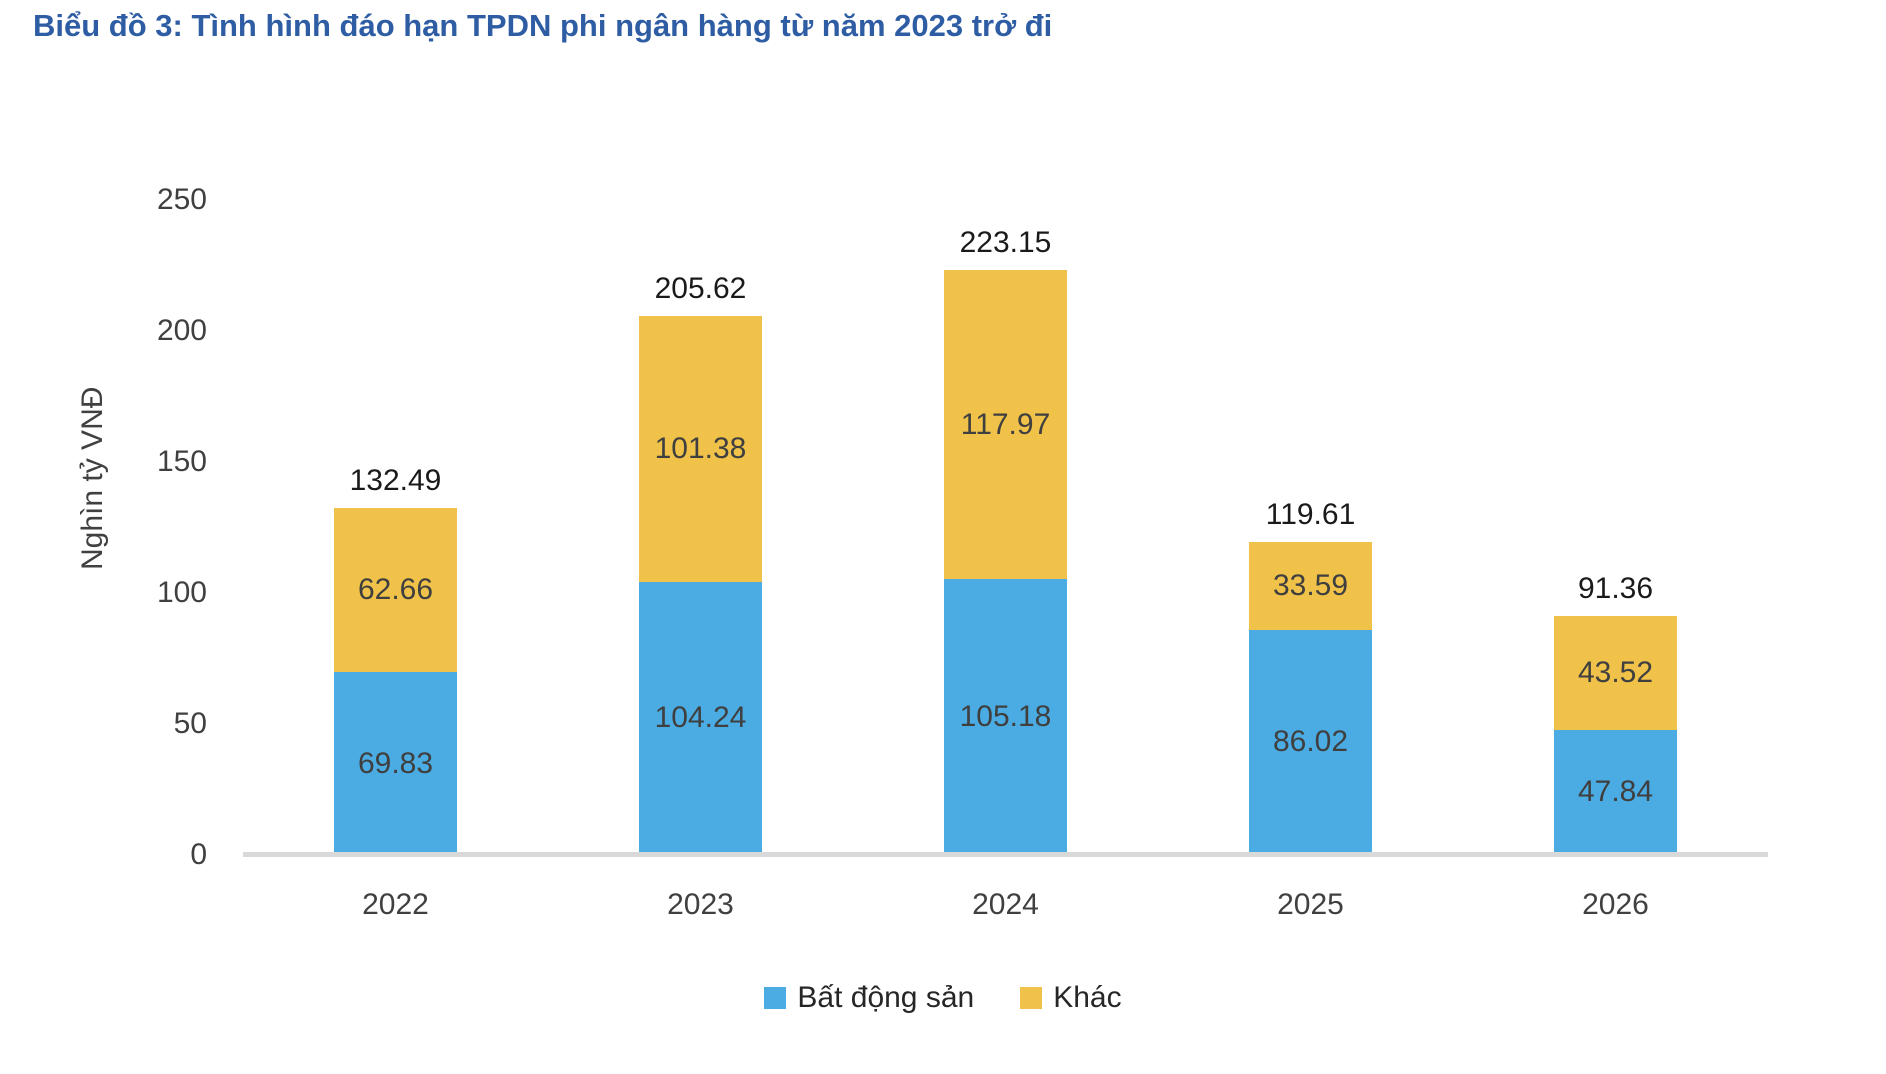 This screenshot has width=1886, height=1074. What do you see at coordinates (1310, 585) in the screenshot?
I see `bar-segment-khac: 33.59` at bounding box center [1310, 585].